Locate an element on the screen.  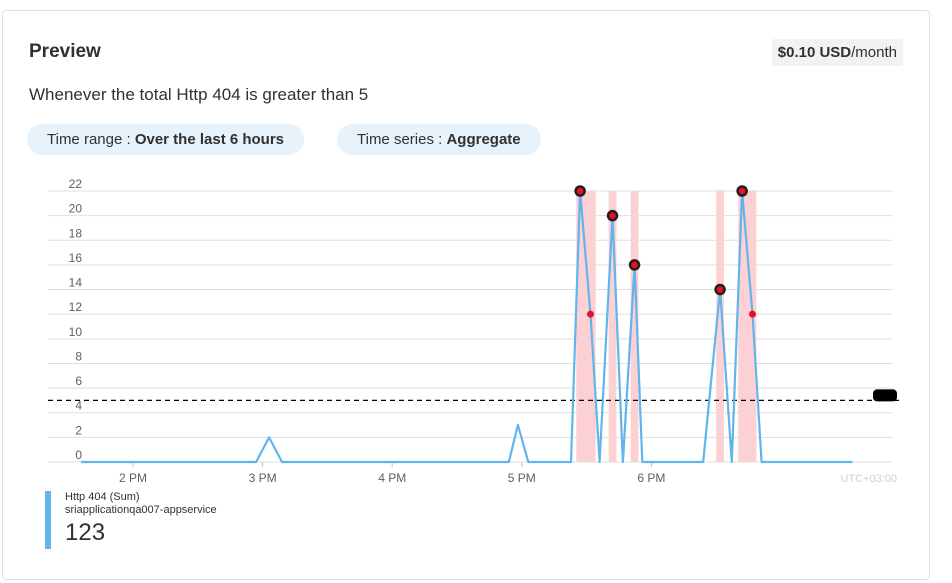
legend-total-value: 123 is located at coordinates (85, 532).